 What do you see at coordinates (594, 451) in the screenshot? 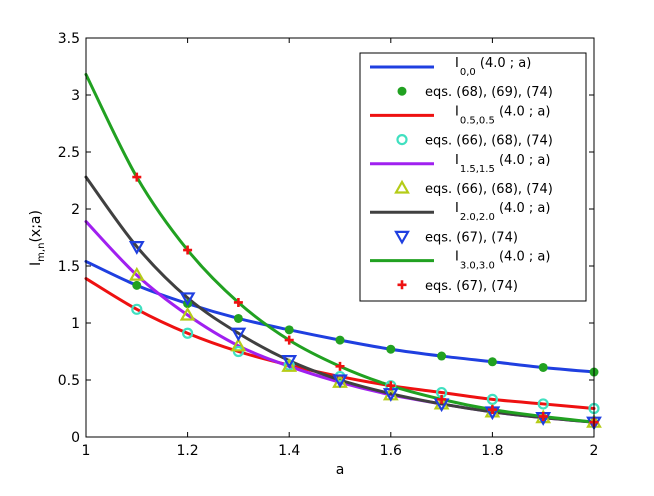
I see `x-tick-label: 2` at bounding box center [594, 451].